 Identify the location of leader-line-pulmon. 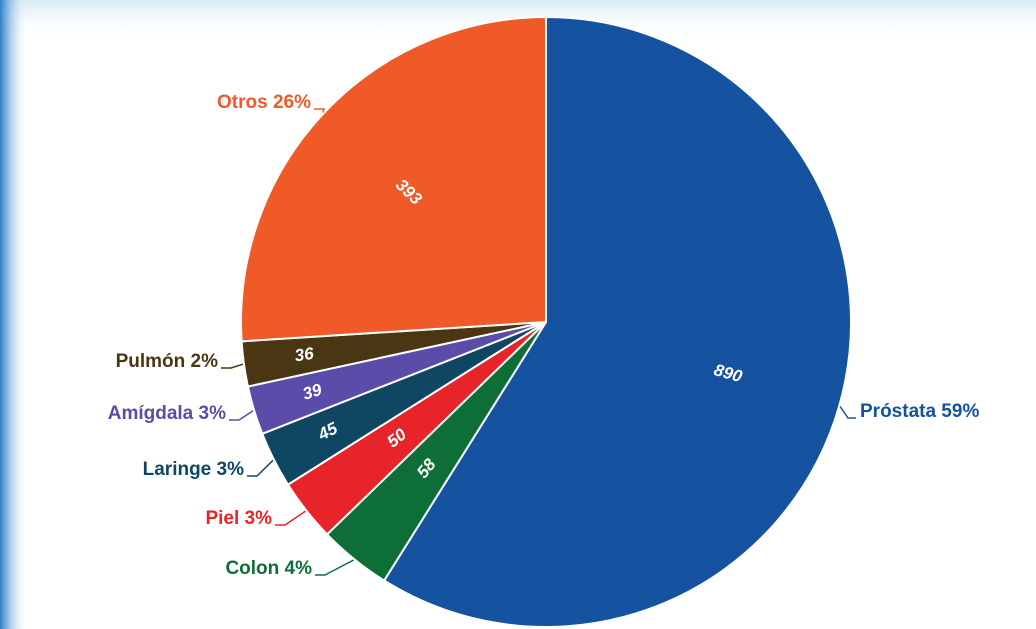
(232, 366).